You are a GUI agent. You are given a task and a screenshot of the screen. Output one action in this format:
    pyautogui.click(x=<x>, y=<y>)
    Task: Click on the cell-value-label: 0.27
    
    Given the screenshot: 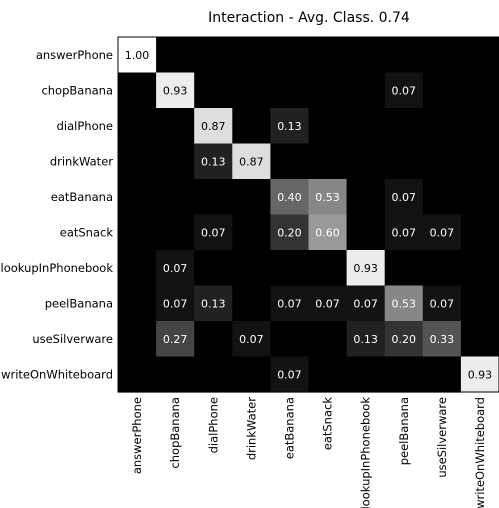 What is the action you would take?
    pyautogui.click(x=175, y=339)
    